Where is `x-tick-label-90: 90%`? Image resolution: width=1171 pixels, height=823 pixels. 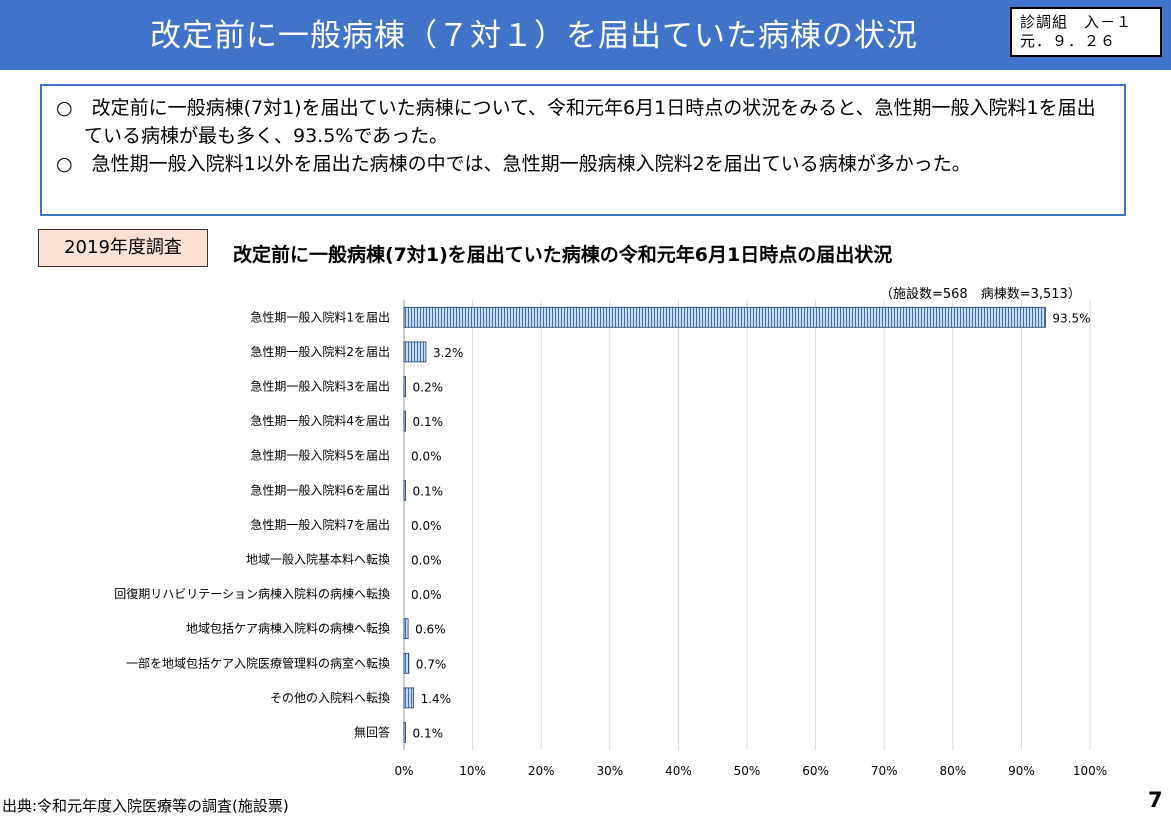
x-tick-label-90: 90% is located at coordinates (1021, 770).